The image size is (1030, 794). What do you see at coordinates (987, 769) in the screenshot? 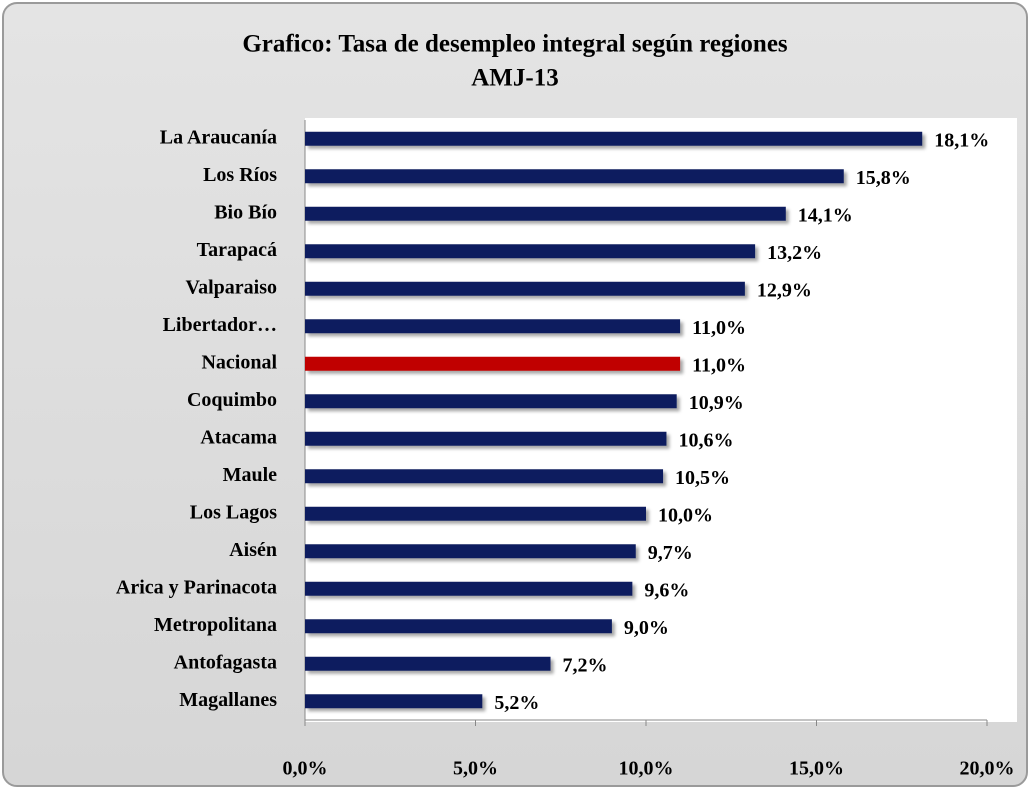
I see `x-tick-label: 20,0%` at bounding box center [987, 769].